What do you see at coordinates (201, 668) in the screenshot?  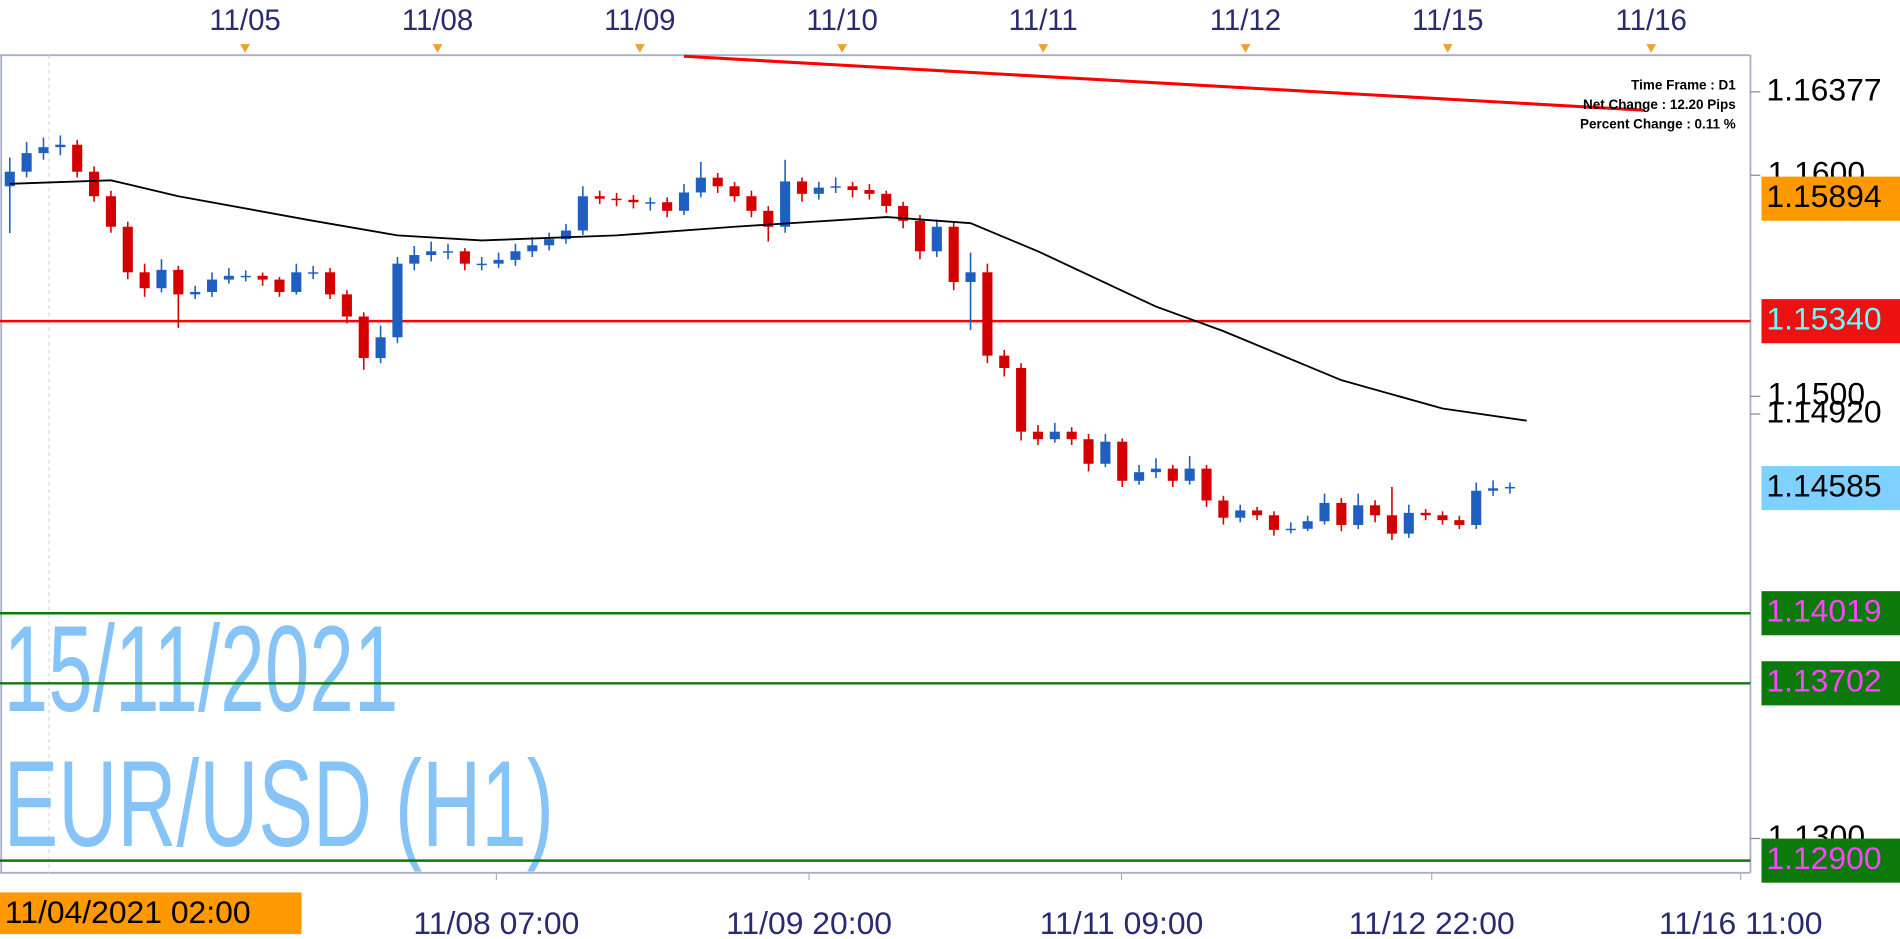 I see `watermark-date: 15/11/2021` at bounding box center [201, 668].